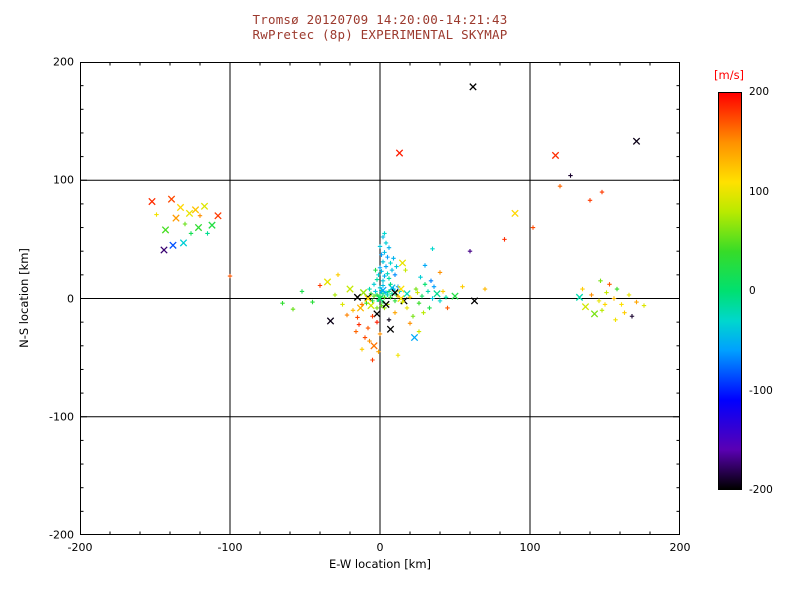 The width and height of the screenshot is (800, 600). I want to click on colorbar-tick-label: 100, so click(759, 191).